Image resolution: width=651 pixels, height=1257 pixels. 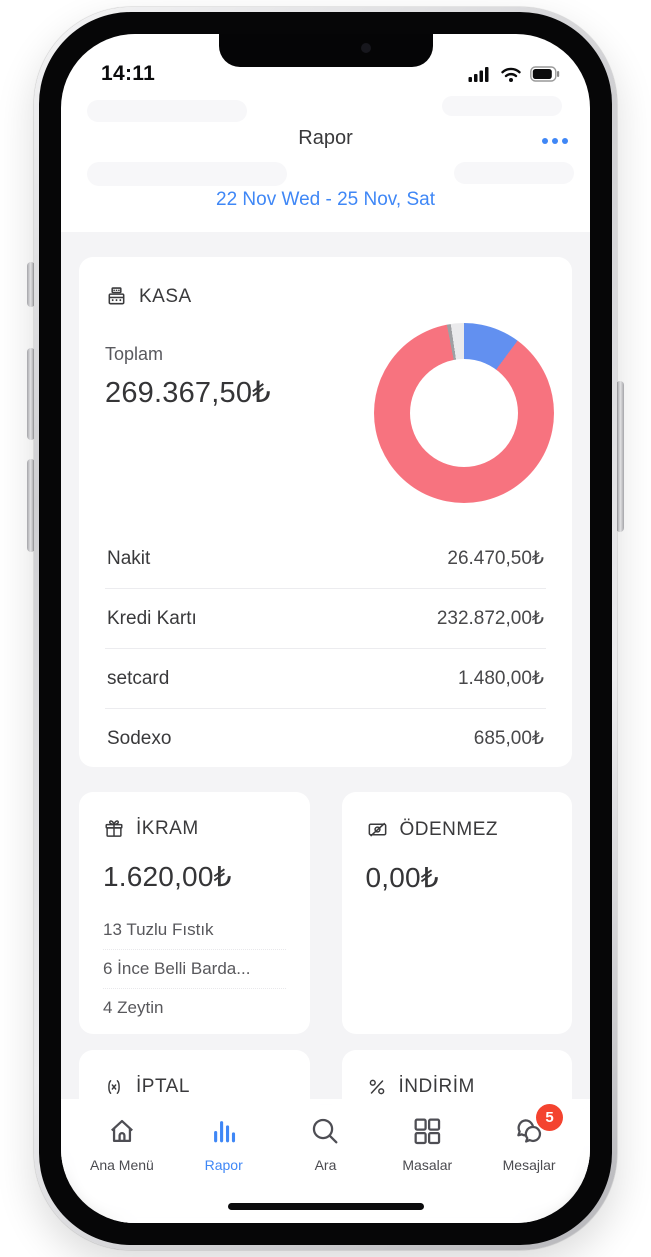 What do you see at coordinates (128, 73) in the screenshot?
I see `status-time: 14:11` at bounding box center [128, 73].